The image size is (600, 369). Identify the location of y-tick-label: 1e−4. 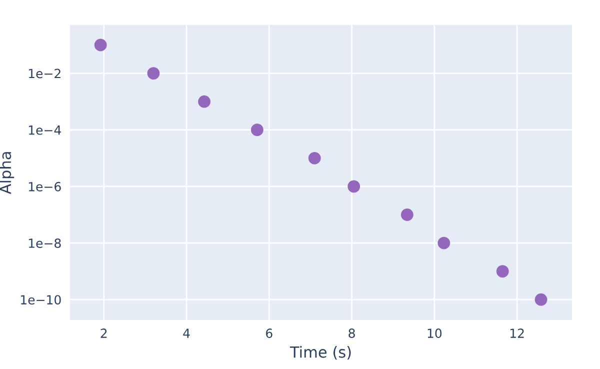
(44, 130).